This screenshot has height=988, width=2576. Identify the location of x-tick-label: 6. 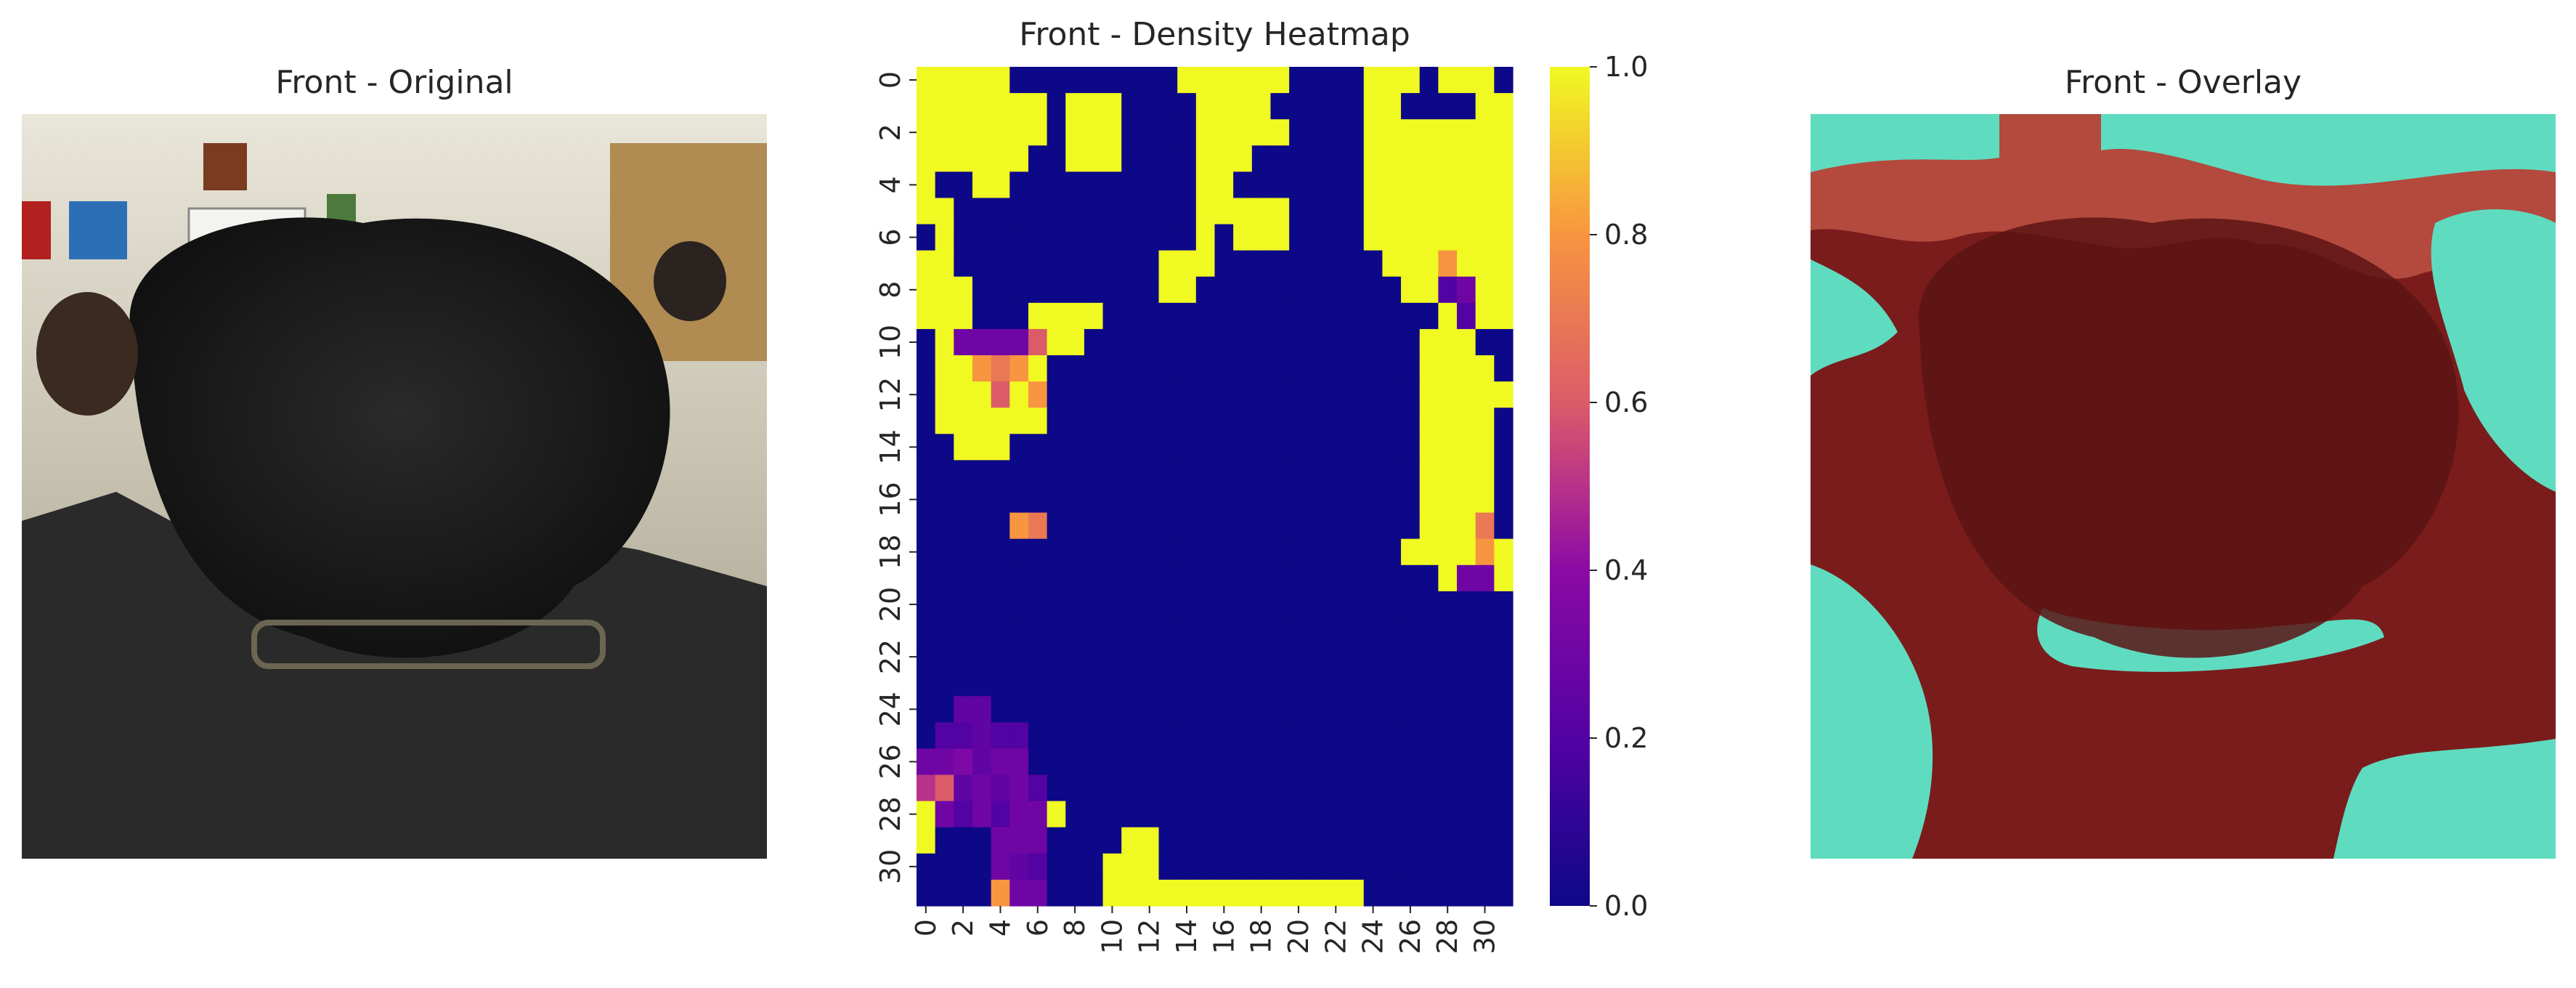
(1038, 927).